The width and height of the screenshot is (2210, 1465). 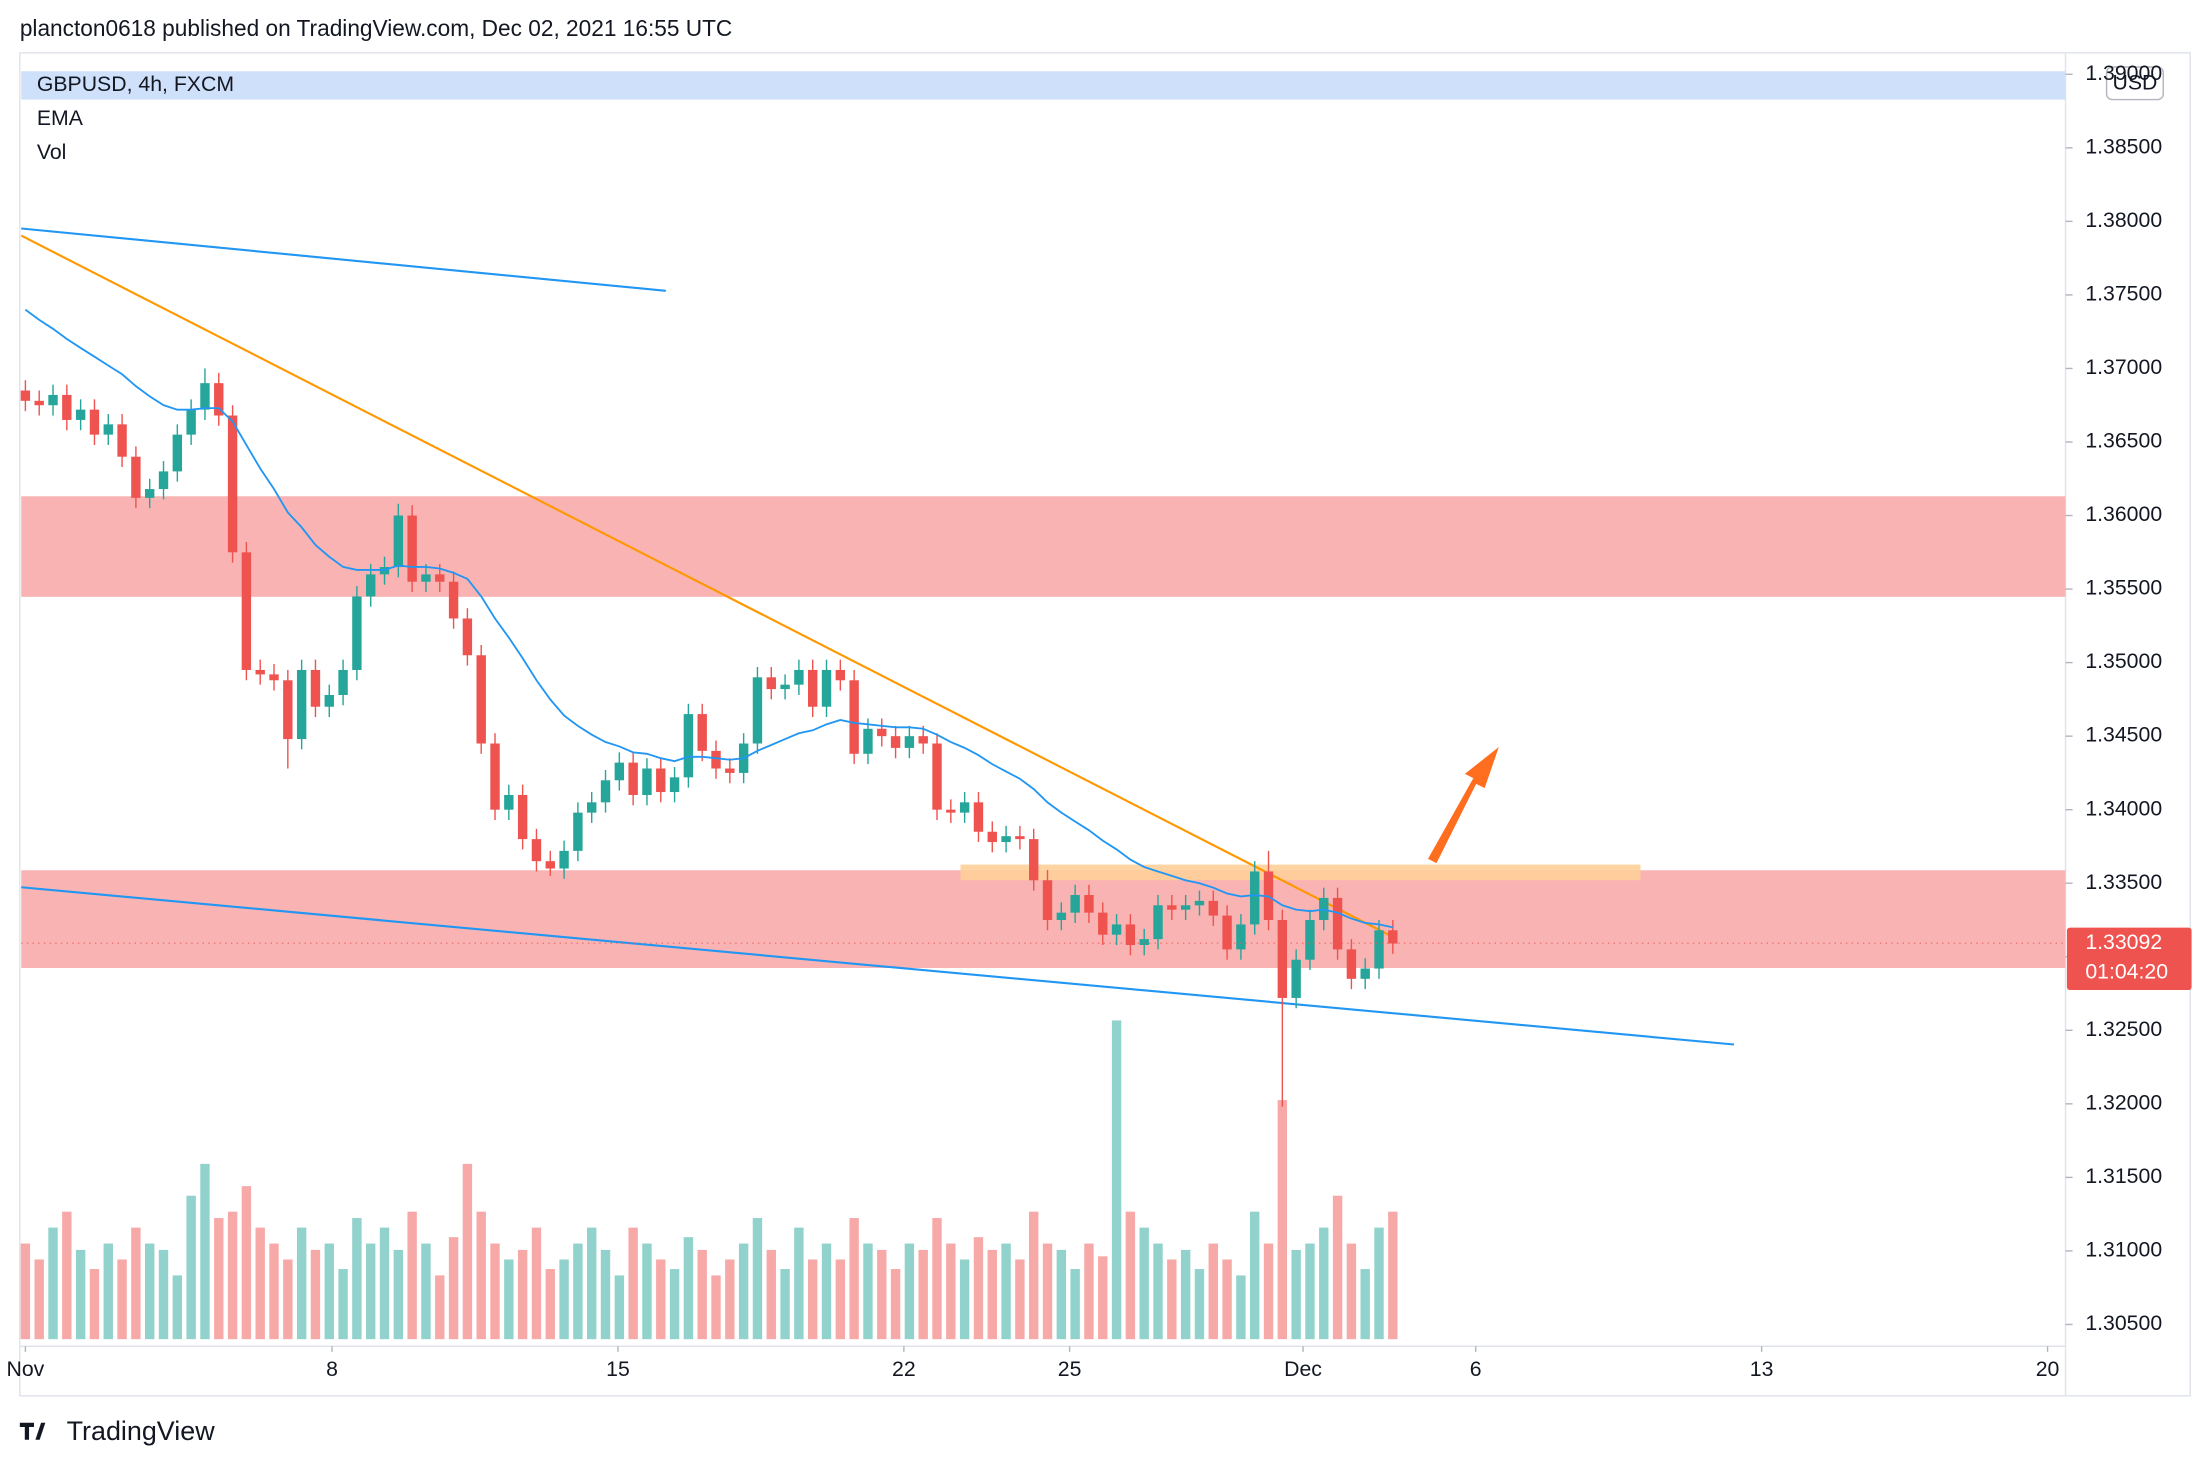 I want to click on x-tick-label: Dec, so click(x=1303, y=1369).